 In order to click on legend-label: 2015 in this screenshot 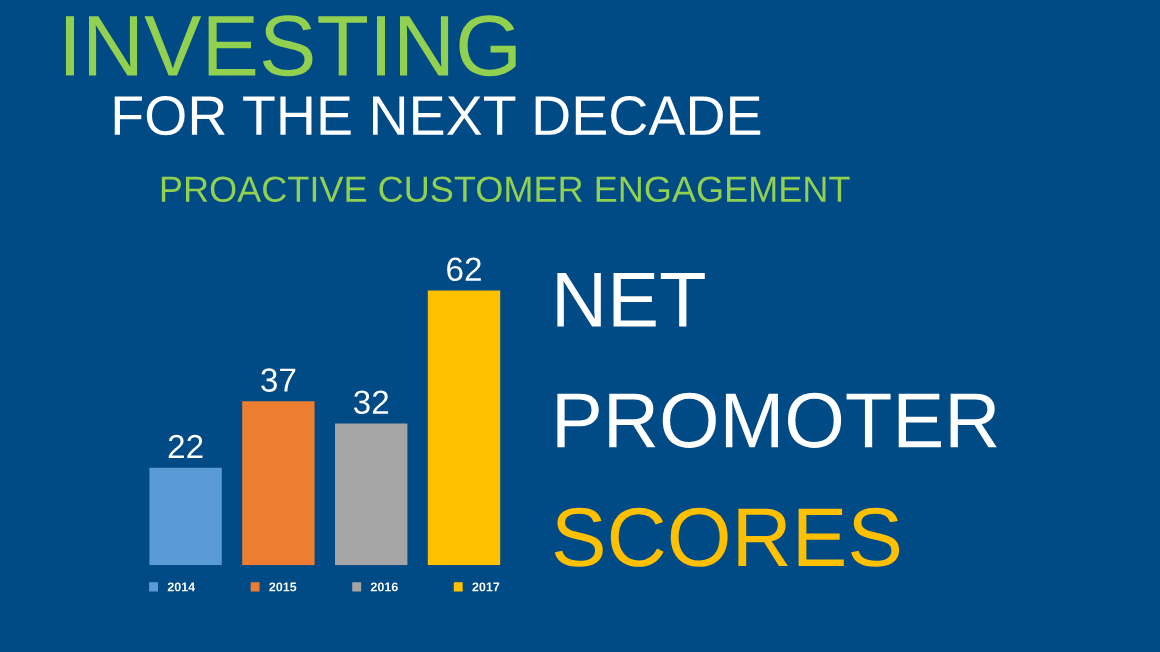, I will do `click(283, 587)`.